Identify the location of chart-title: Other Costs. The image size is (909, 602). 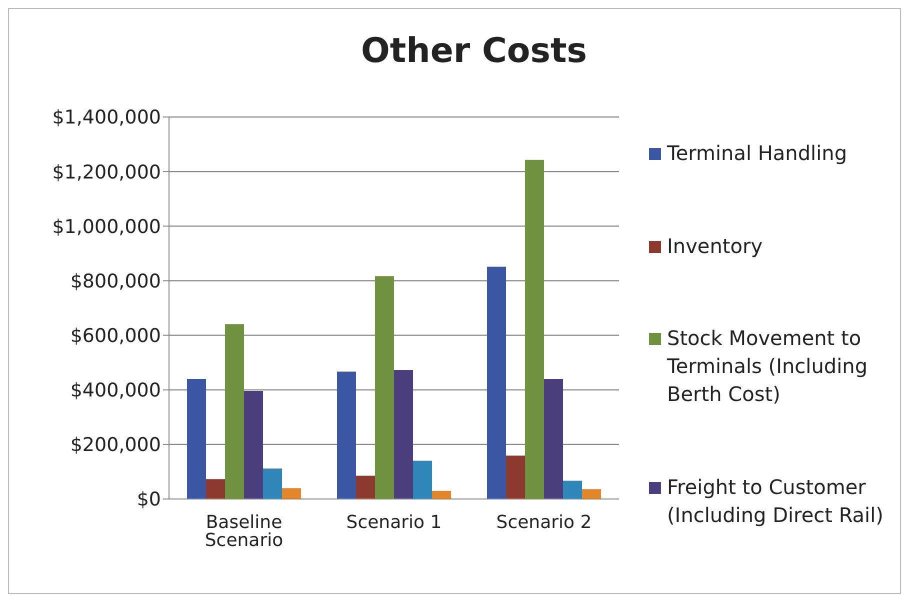
(474, 51).